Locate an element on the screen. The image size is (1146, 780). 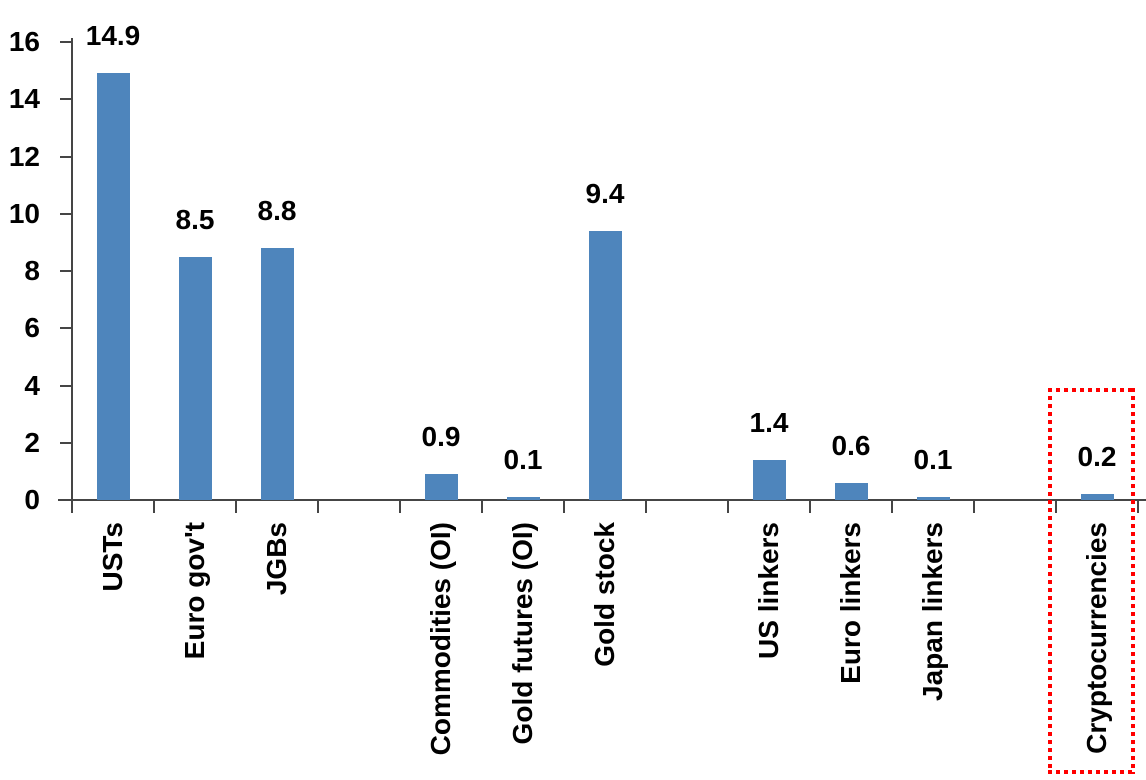
category-label-commodities-oi: Commodities (OI) is located at coordinates (441, 651).